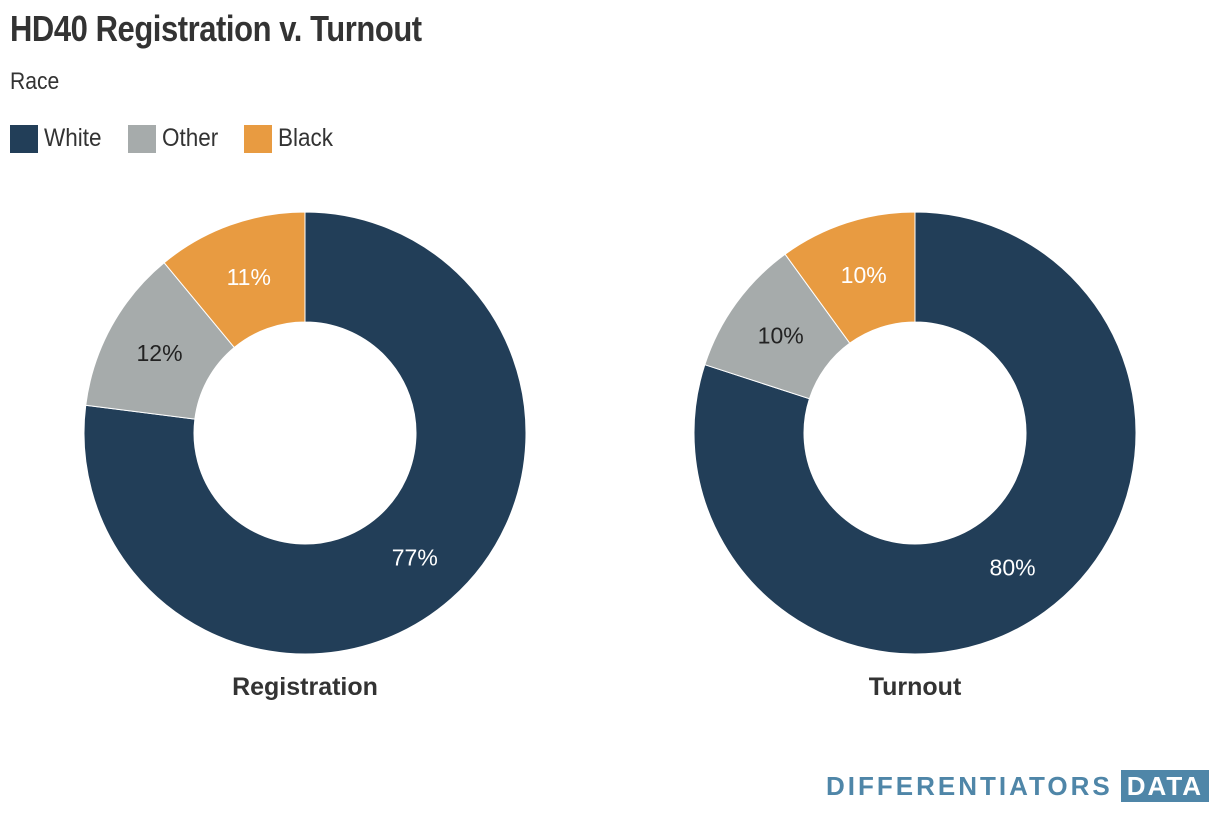 The width and height of the screenshot is (1220, 818). Describe the element at coordinates (258, 138) in the screenshot. I see `legend-swatch-black` at that location.